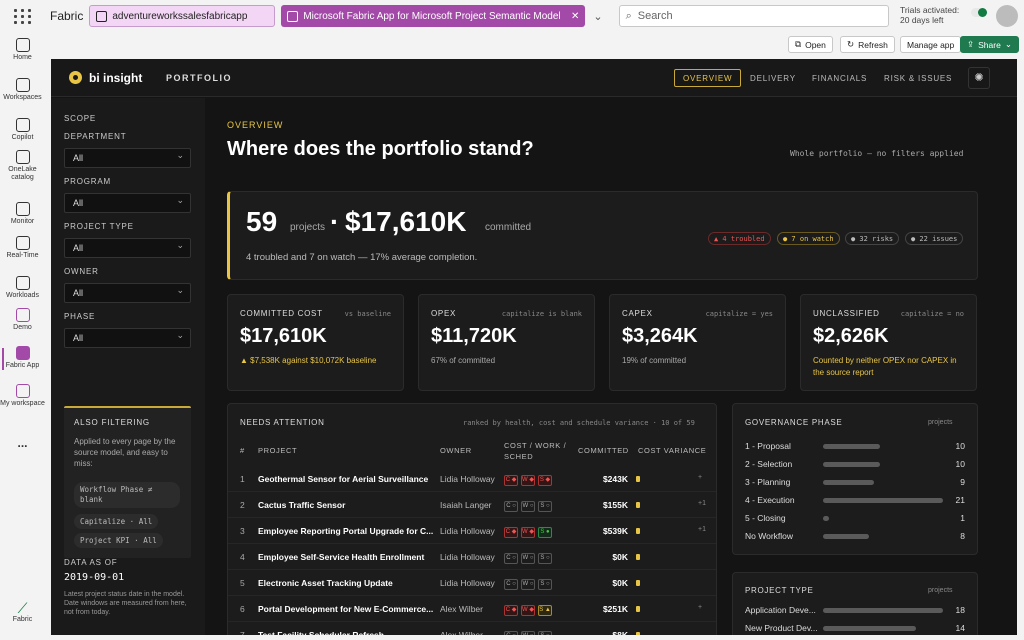 The height and width of the screenshot is (640, 1024). Describe the element at coordinates (23, 16) in the screenshot. I see `app-launcher-icon` at that location.